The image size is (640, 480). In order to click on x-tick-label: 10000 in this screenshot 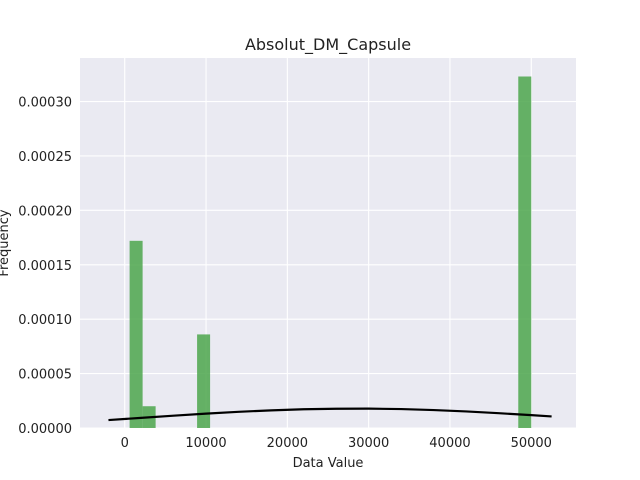, I will do `click(205, 443)`.